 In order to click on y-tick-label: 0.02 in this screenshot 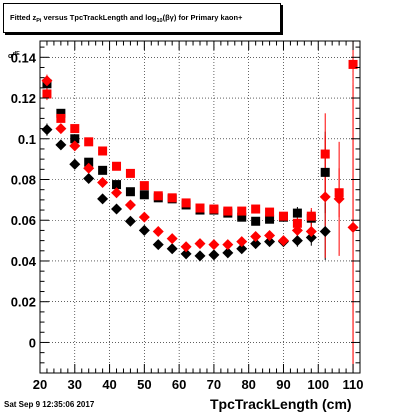, I will do `click(23, 302)`.